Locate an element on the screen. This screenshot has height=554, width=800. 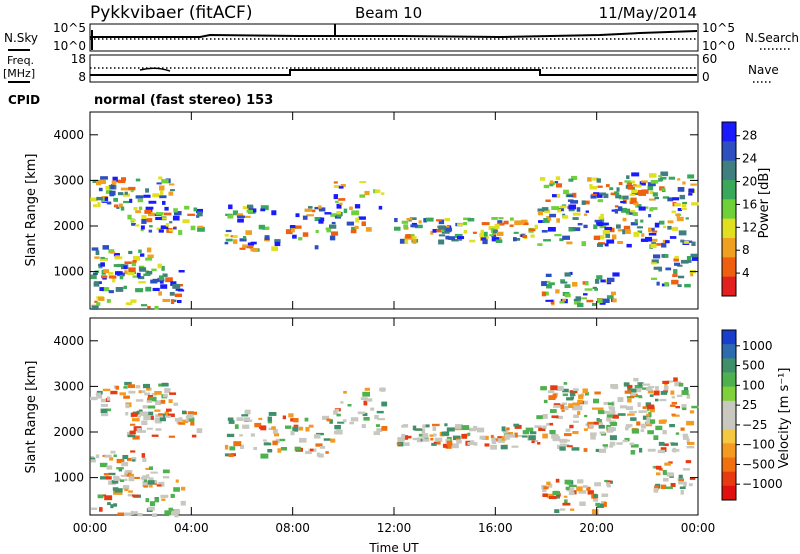
colorbar-frame is located at coordinates (729, 415).